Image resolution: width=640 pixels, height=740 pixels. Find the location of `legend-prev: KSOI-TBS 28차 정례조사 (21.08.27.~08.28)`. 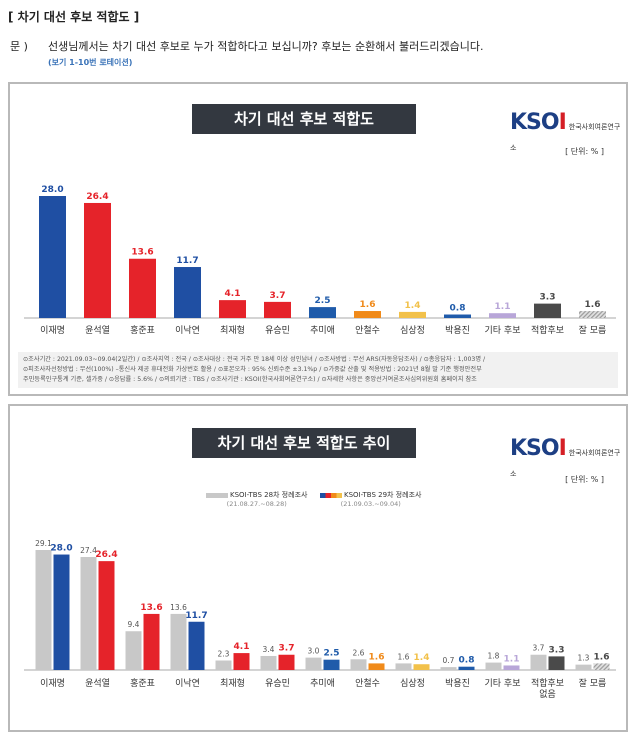

legend-prev: KSOI-TBS 28차 정례조사 (21.08.27.~08.28) is located at coordinates (256, 499).